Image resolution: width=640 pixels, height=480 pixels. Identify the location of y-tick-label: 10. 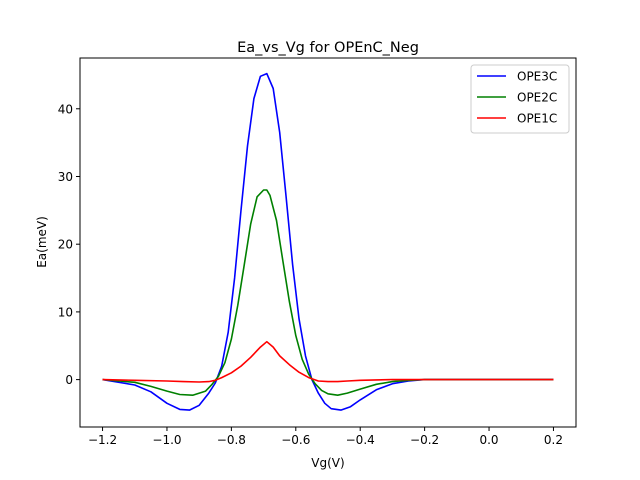
(65, 312).